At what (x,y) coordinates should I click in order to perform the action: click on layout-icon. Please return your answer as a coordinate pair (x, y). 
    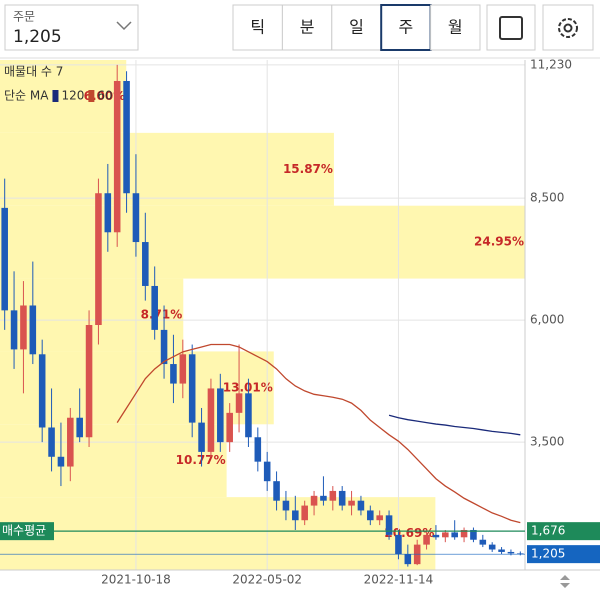
    Looking at the image, I should click on (511, 28).